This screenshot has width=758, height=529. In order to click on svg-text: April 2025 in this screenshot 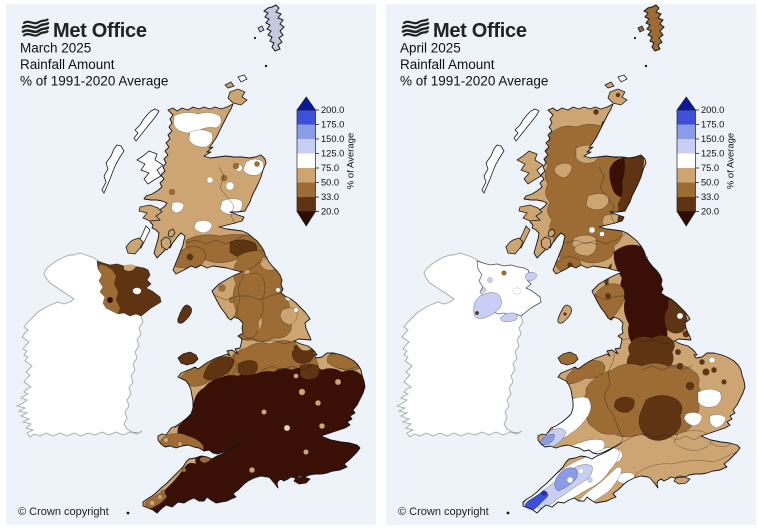, I will do `click(430, 47)`.